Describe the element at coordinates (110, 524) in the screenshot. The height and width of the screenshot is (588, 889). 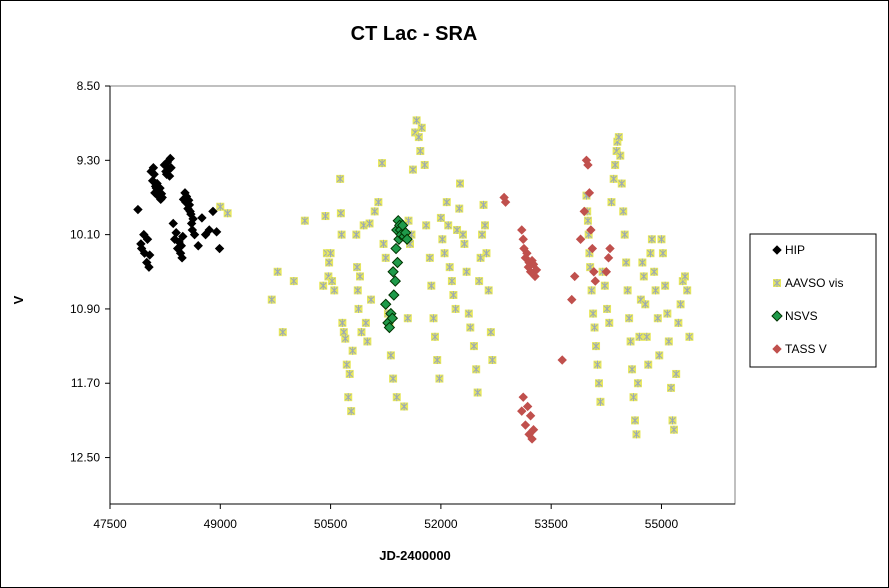
I see `x-tick-label: 47500` at that location.